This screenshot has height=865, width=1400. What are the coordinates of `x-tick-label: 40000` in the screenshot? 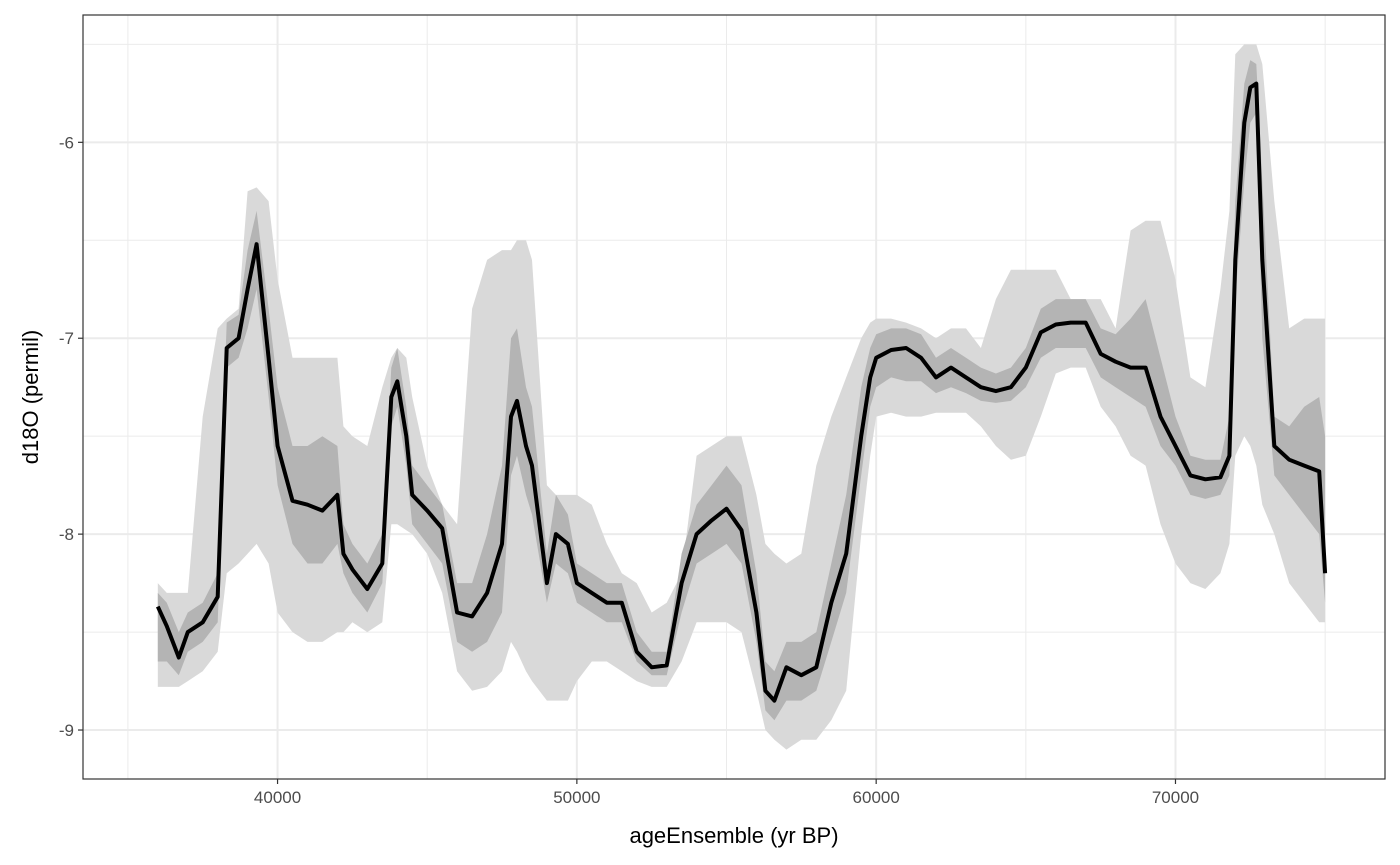 It's located at (277, 797).